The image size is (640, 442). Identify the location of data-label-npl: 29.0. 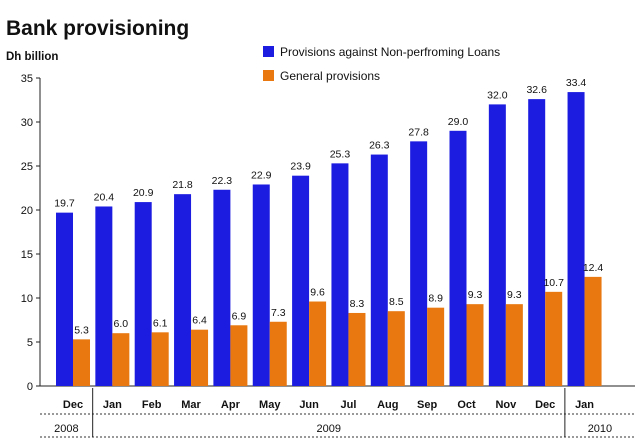
(458, 122).